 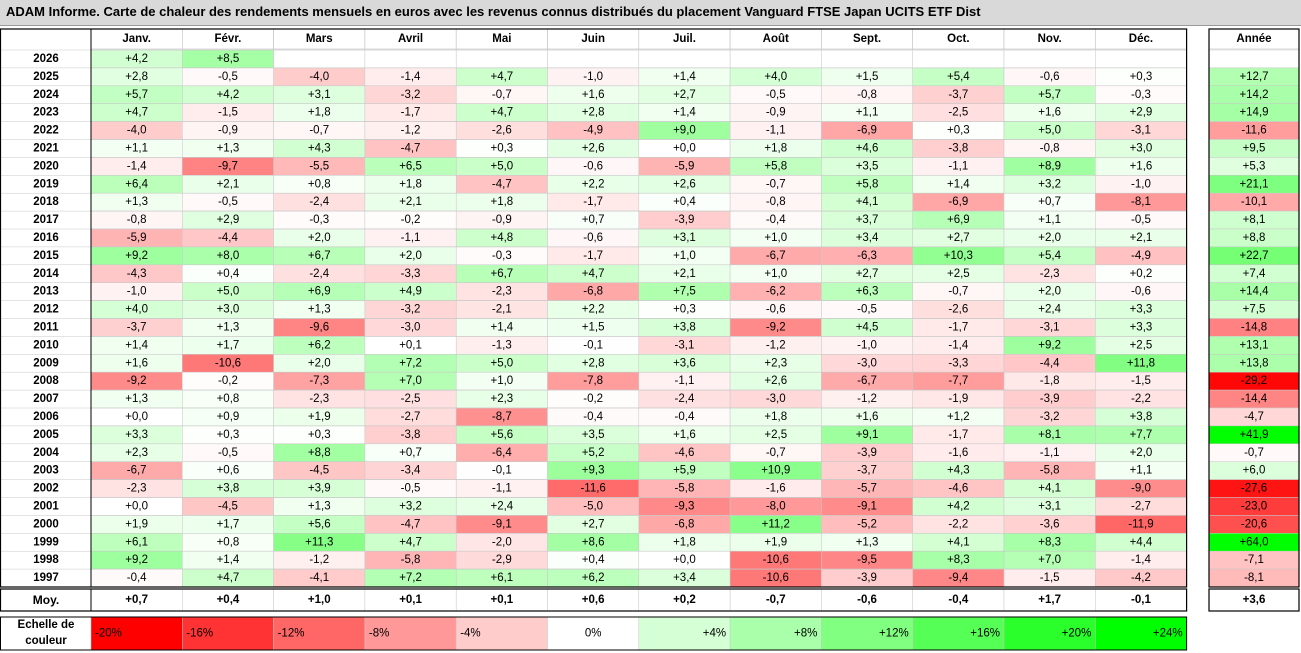 What do you see at coordinates (46, 453) in the screenshot?
I see `row-year-label: 2004` at bounding box center [46, 453].